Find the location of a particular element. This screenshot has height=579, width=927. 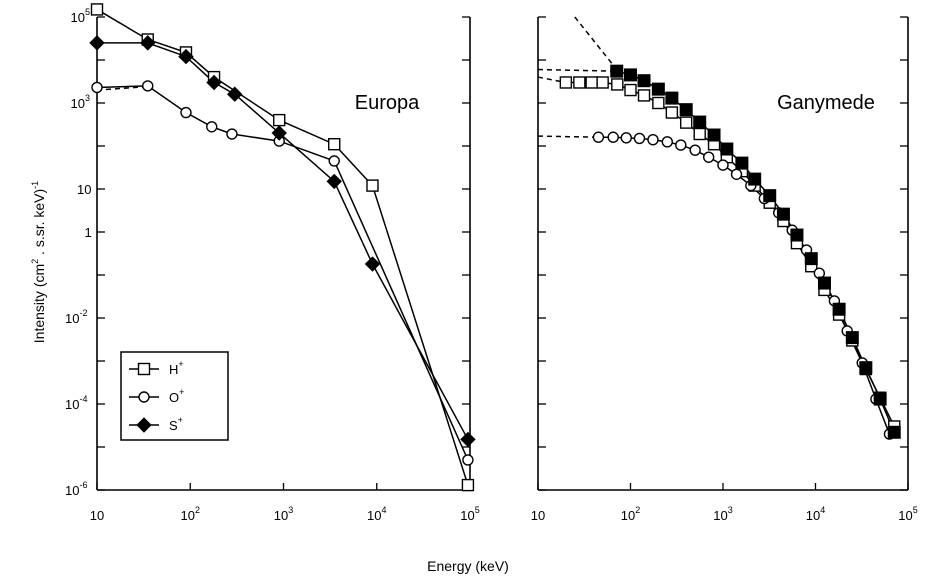

y-tick-label: 10⁻⁴ is located at coordinates (76, 403).